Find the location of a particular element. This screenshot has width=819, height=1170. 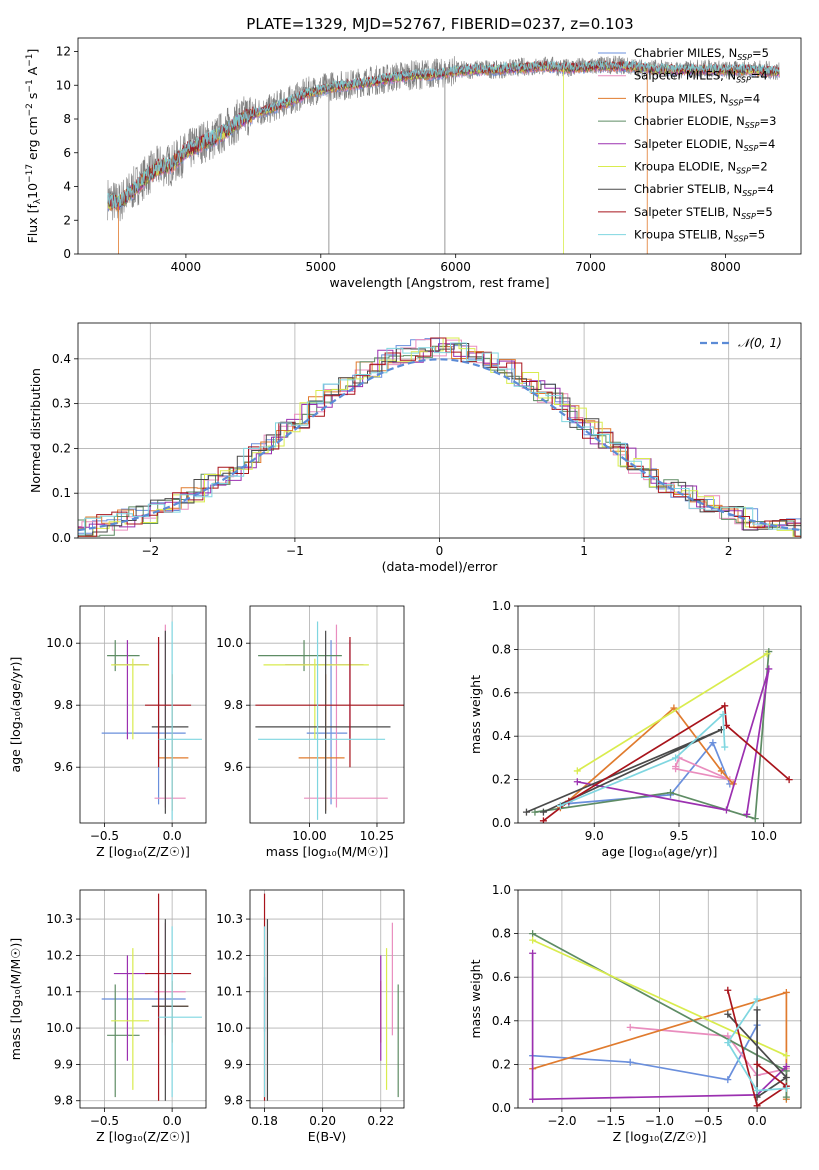

x-tick-label: 0.18 is located at coordinates (264, 1121).